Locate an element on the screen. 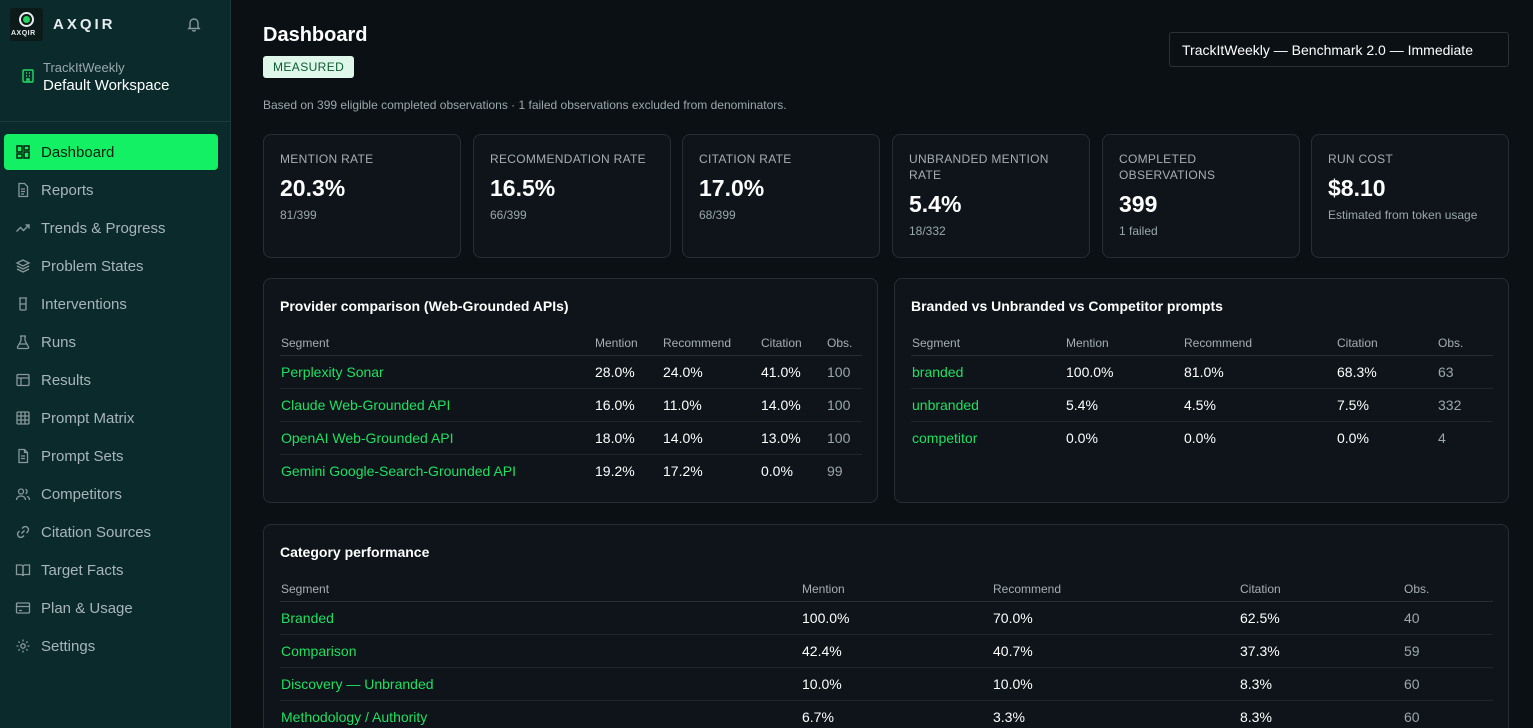  layers-icon is located at coordinates (23, 266).